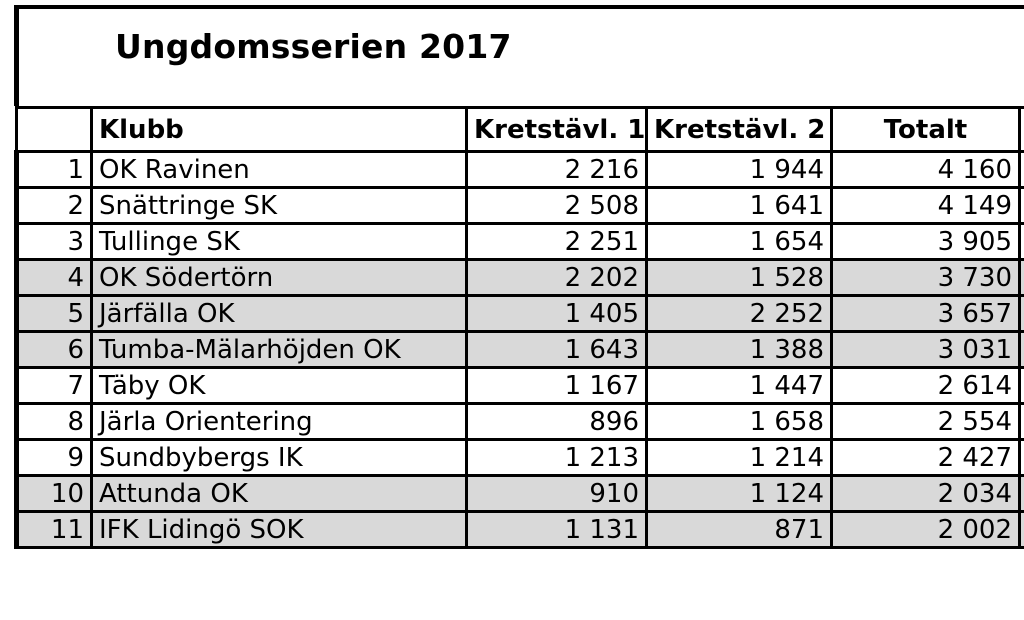 This screenshot has height=620, width=1024. What do you see at coordinates (279, 529) in the screenshot?
I see `club-cell: IFK Lidingö SOK` at bounding box center [279, 529].